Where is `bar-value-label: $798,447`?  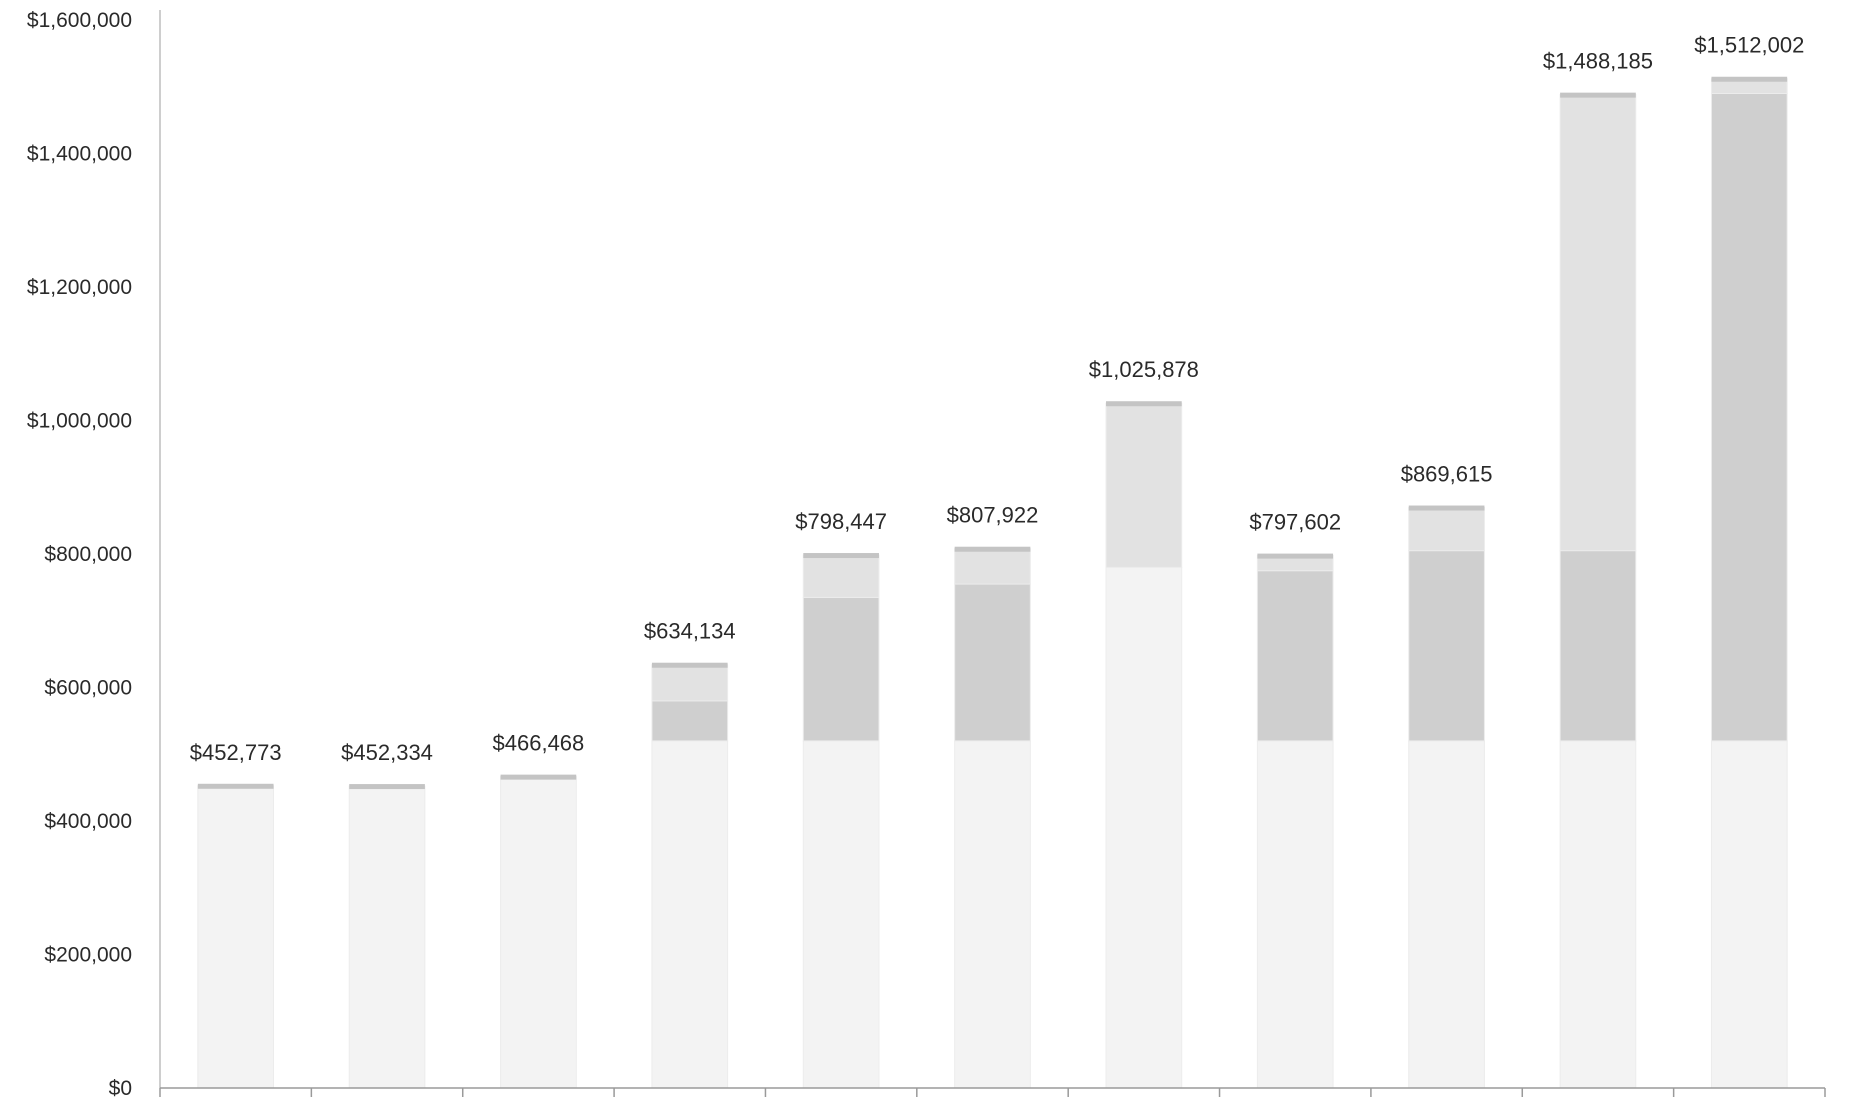
bar-value-label: $798,447 is located at coordinates (841, 521).